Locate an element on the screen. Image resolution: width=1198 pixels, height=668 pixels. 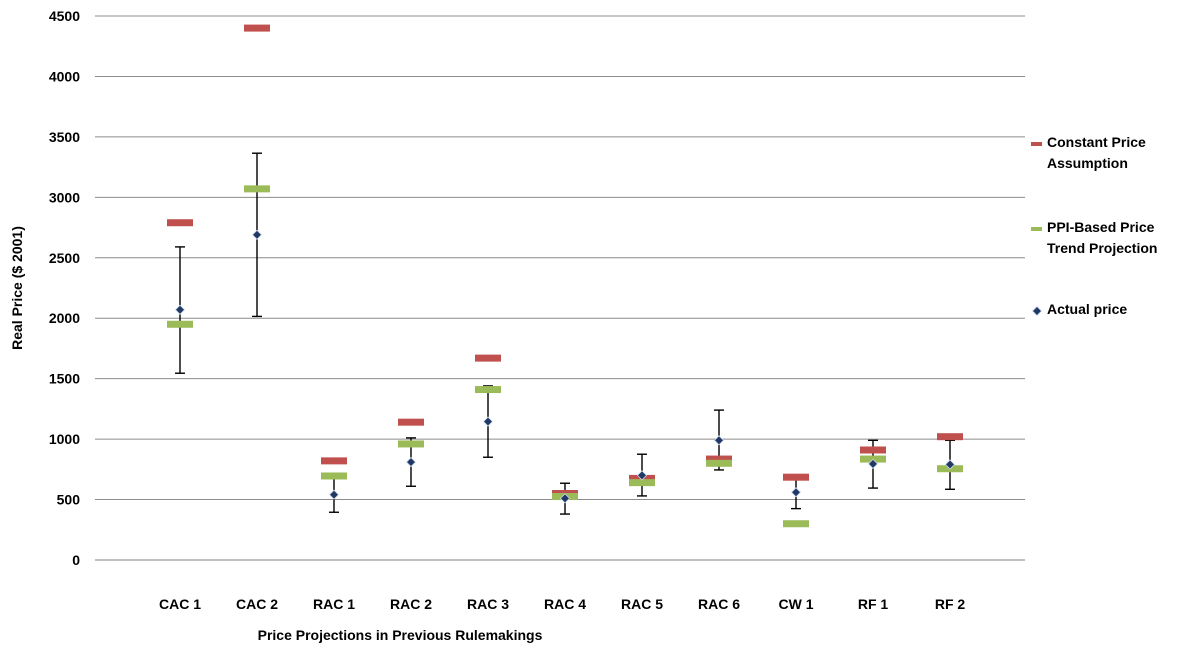
y-tick-label: 3000 is located at coordinates (64, 197).